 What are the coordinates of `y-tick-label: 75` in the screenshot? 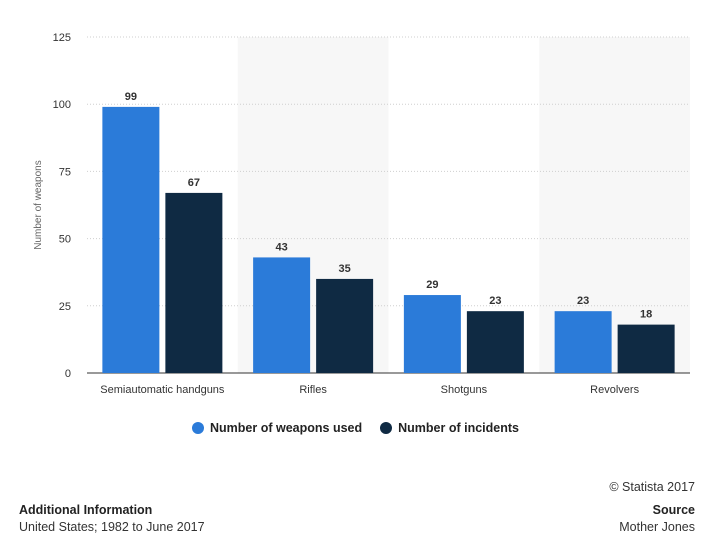 It's located at (65, 172).